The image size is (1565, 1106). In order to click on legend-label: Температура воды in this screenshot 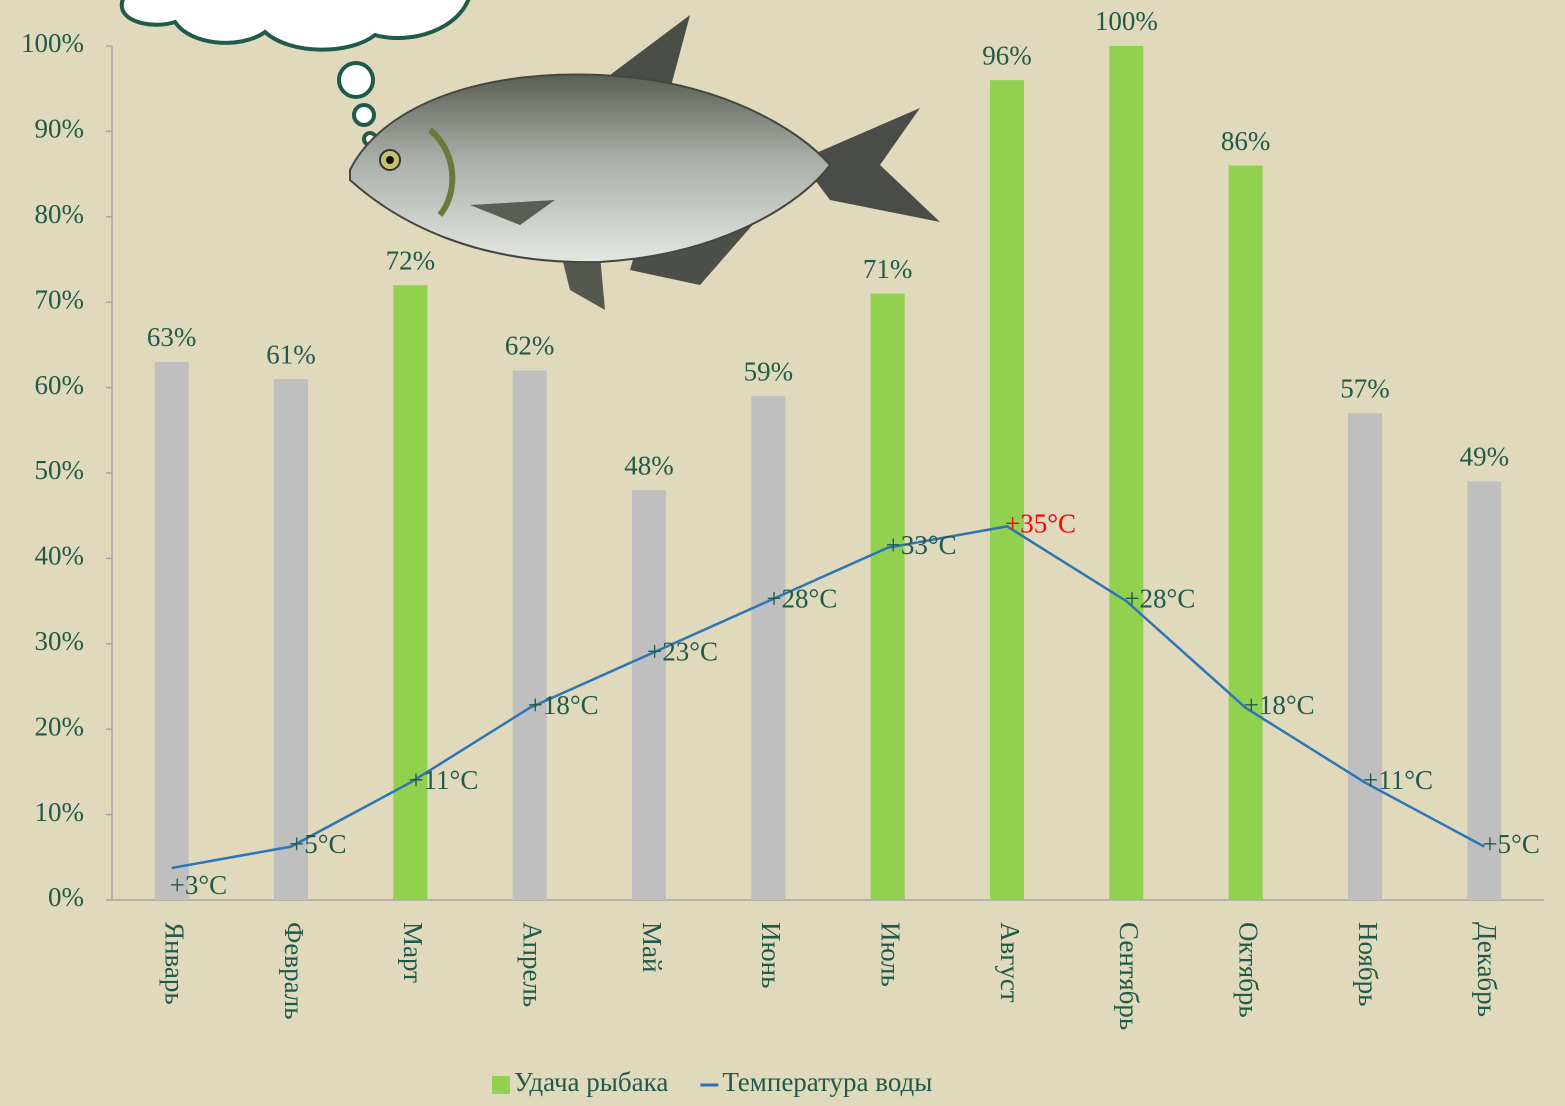, I will do `click(827, 1082)`.